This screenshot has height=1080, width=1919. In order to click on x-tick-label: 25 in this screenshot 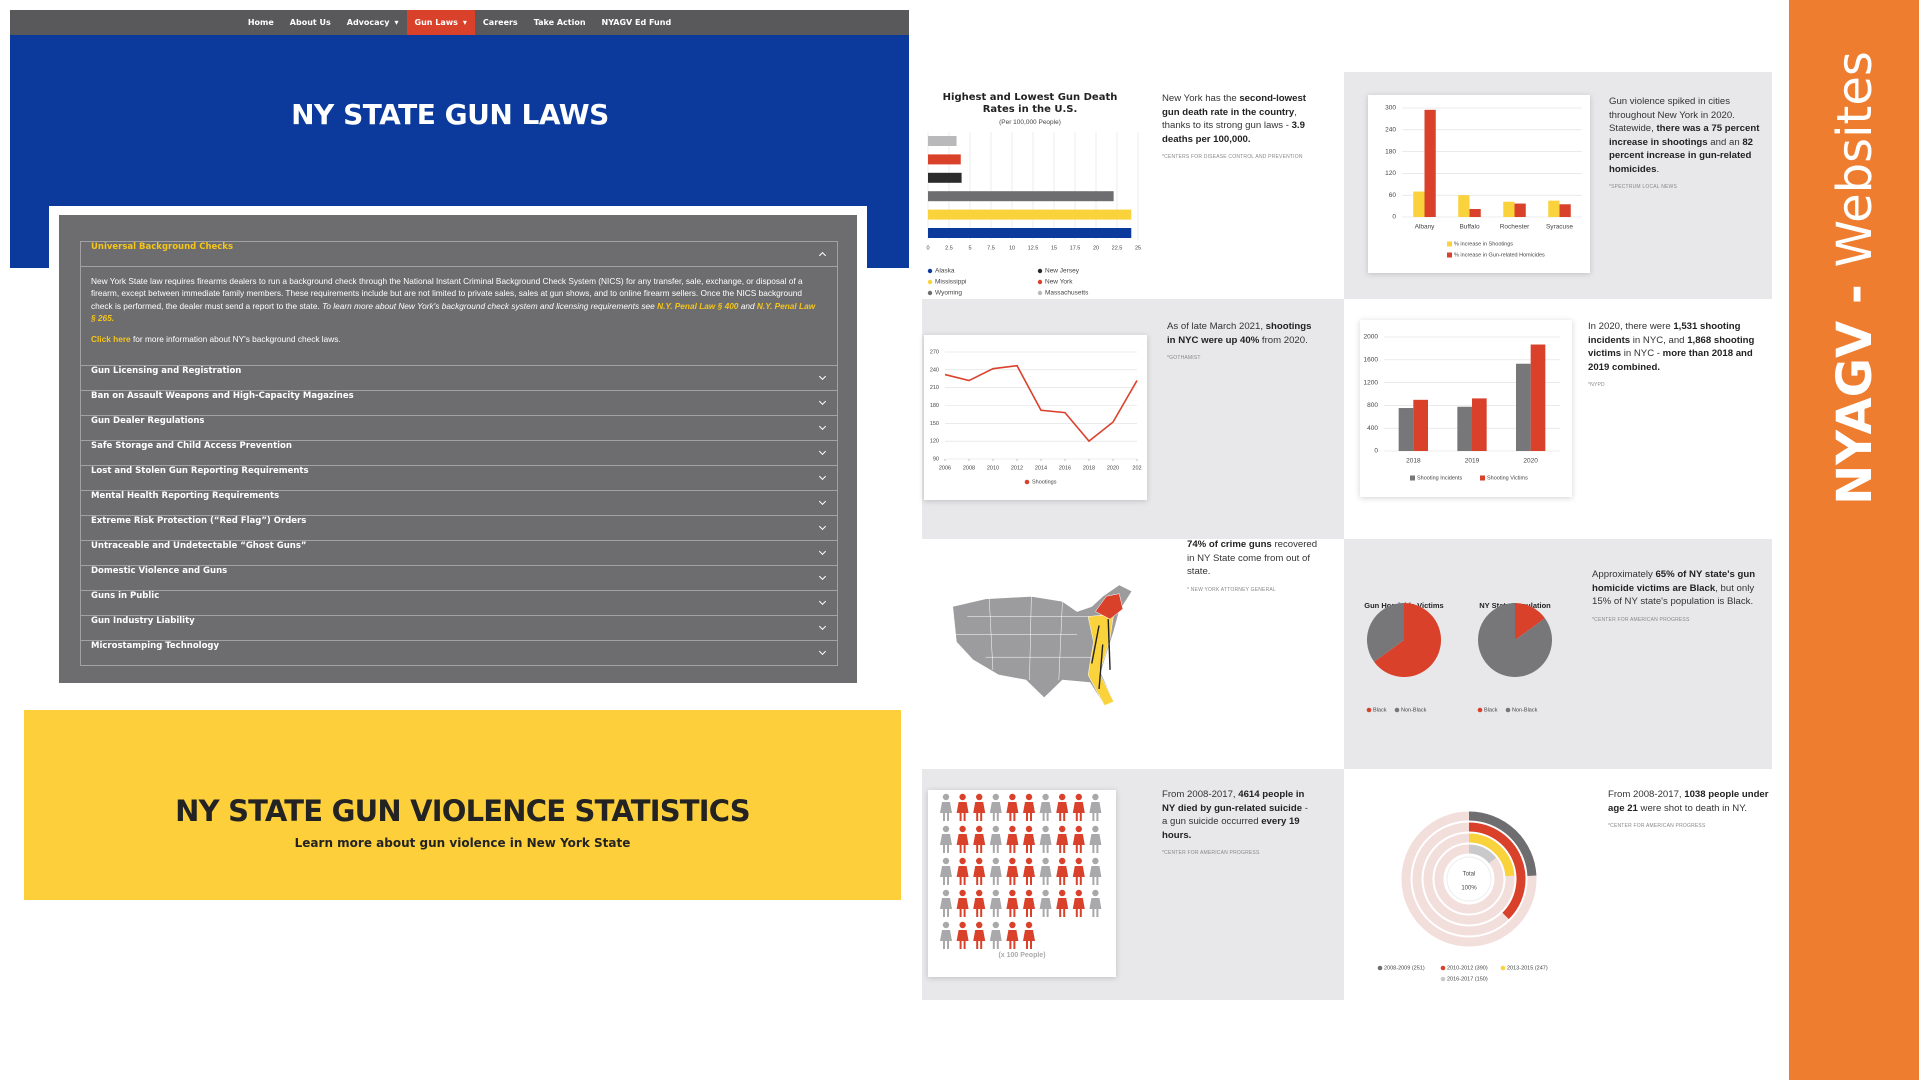, I will do `click(1138, 248)`.